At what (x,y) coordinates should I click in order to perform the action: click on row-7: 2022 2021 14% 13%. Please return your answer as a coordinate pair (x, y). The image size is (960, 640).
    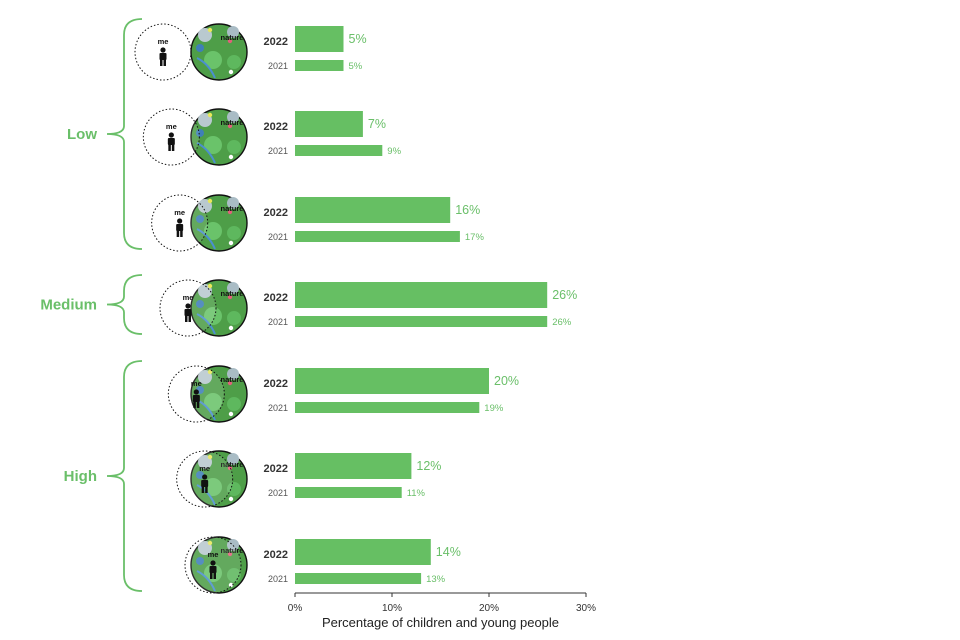
    Looking at the image, I should click on (362, 562).